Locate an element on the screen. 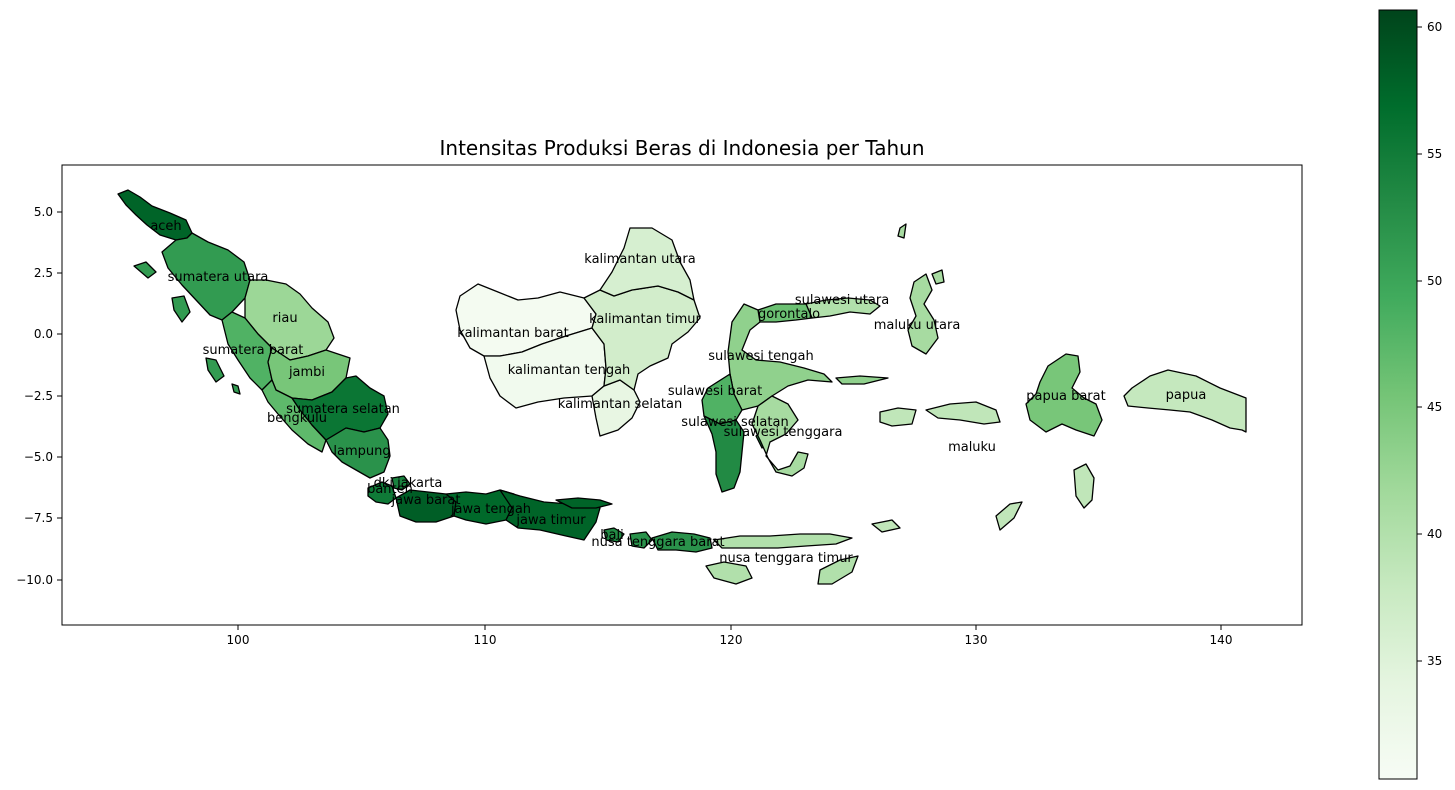 This screenshot has height=790, width=1455. label-kalimantan-selatan: kalimantan selatan is located at coordinates (620, 404).